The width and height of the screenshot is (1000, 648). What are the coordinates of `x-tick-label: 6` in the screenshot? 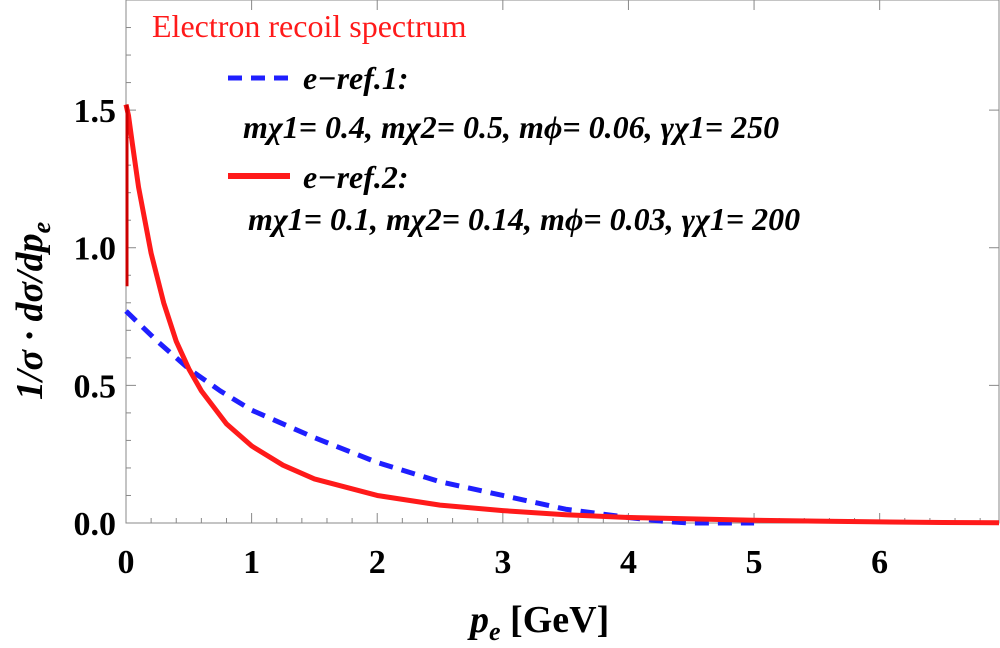 It's located at (879, 562).